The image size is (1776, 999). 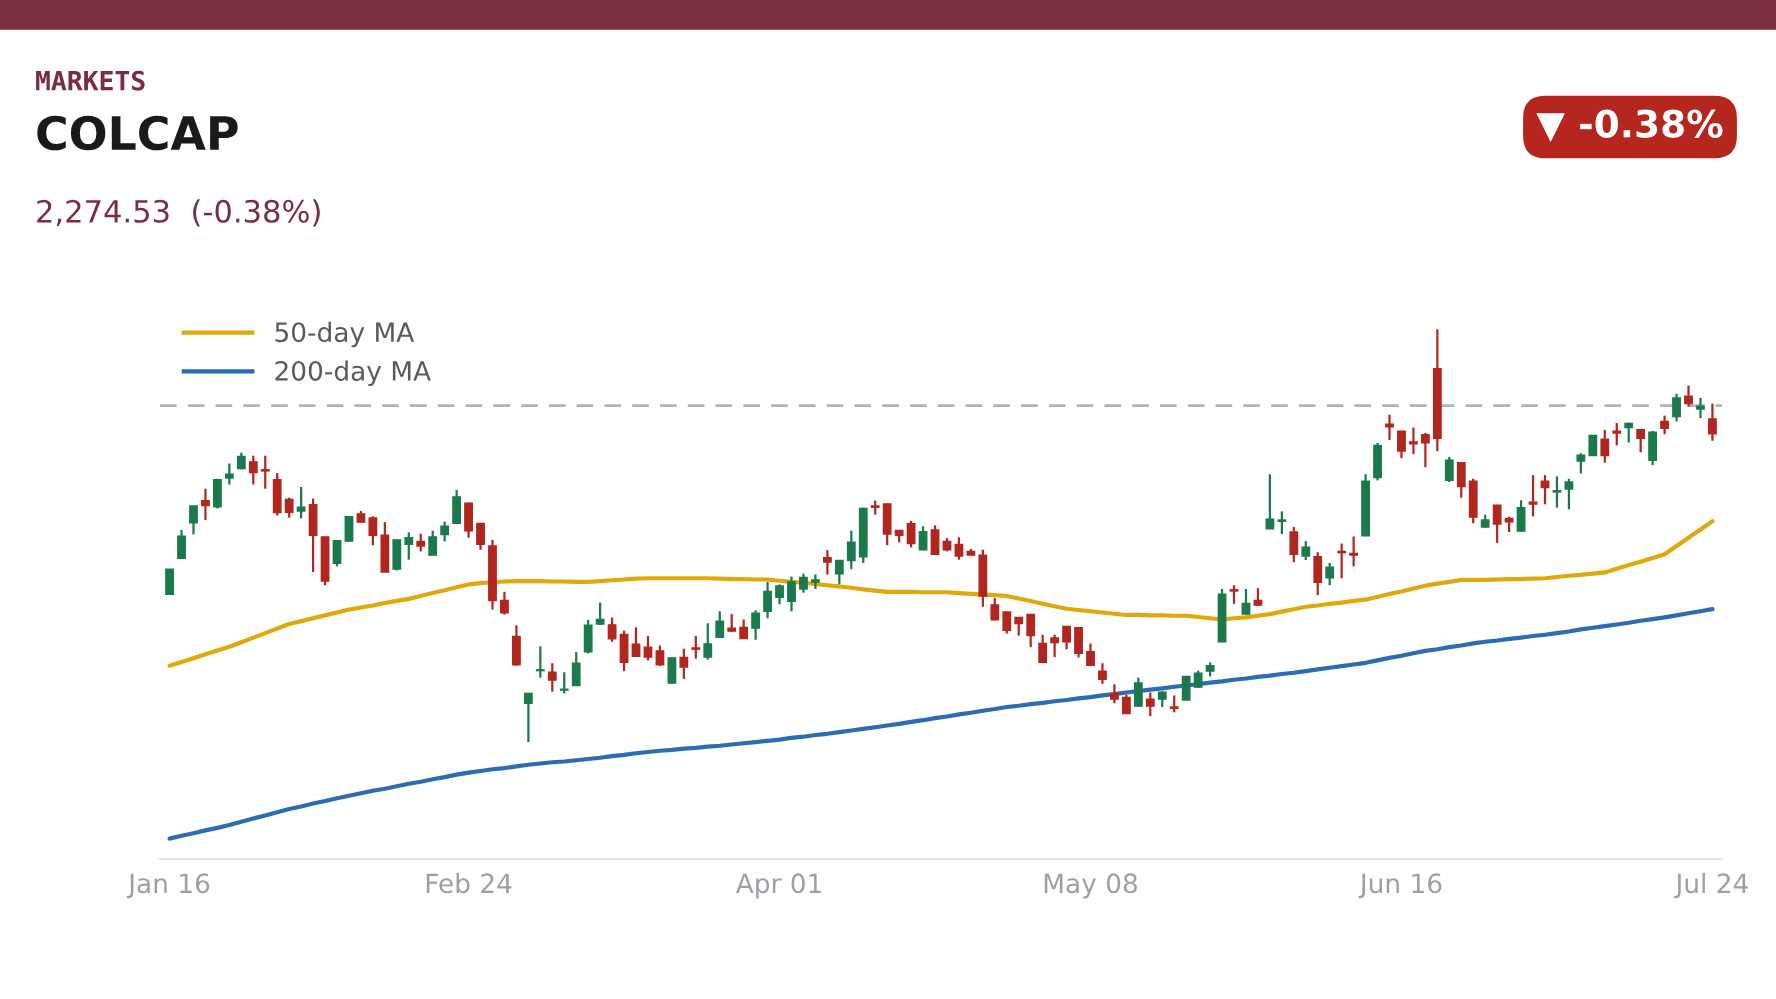 What do you see at coordinates (1711, 885) in the screenshot?
I see `x-tick-label: Jul 24` at bounding box center [1711, 885].